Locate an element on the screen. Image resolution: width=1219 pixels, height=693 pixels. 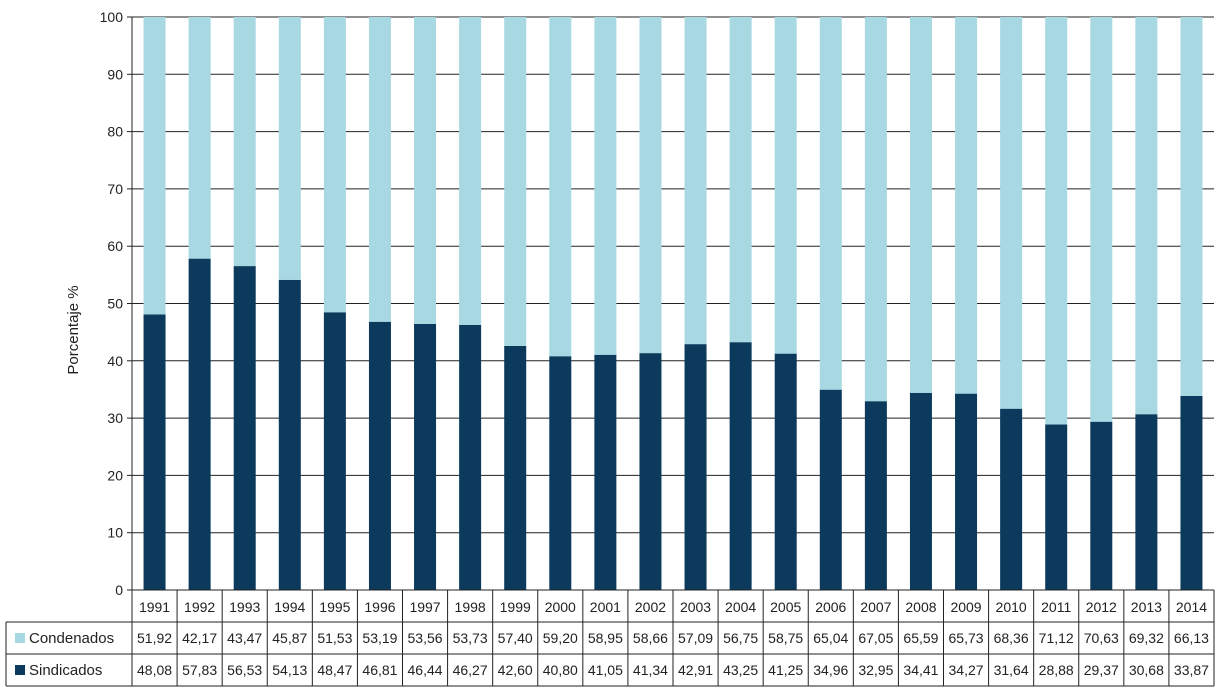
x-tick-label: 2012 is located at coordinates (1101, 607).